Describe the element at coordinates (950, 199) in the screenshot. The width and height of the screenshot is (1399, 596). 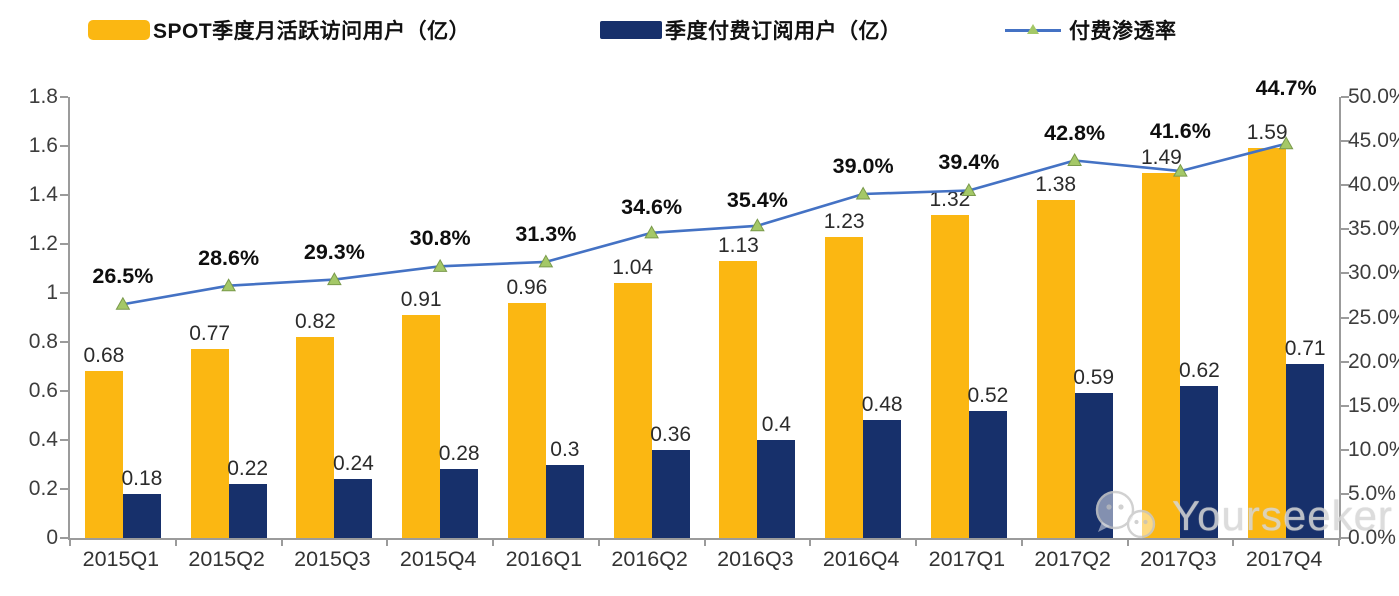
I see `mau-value-label: 1.32` at that location.